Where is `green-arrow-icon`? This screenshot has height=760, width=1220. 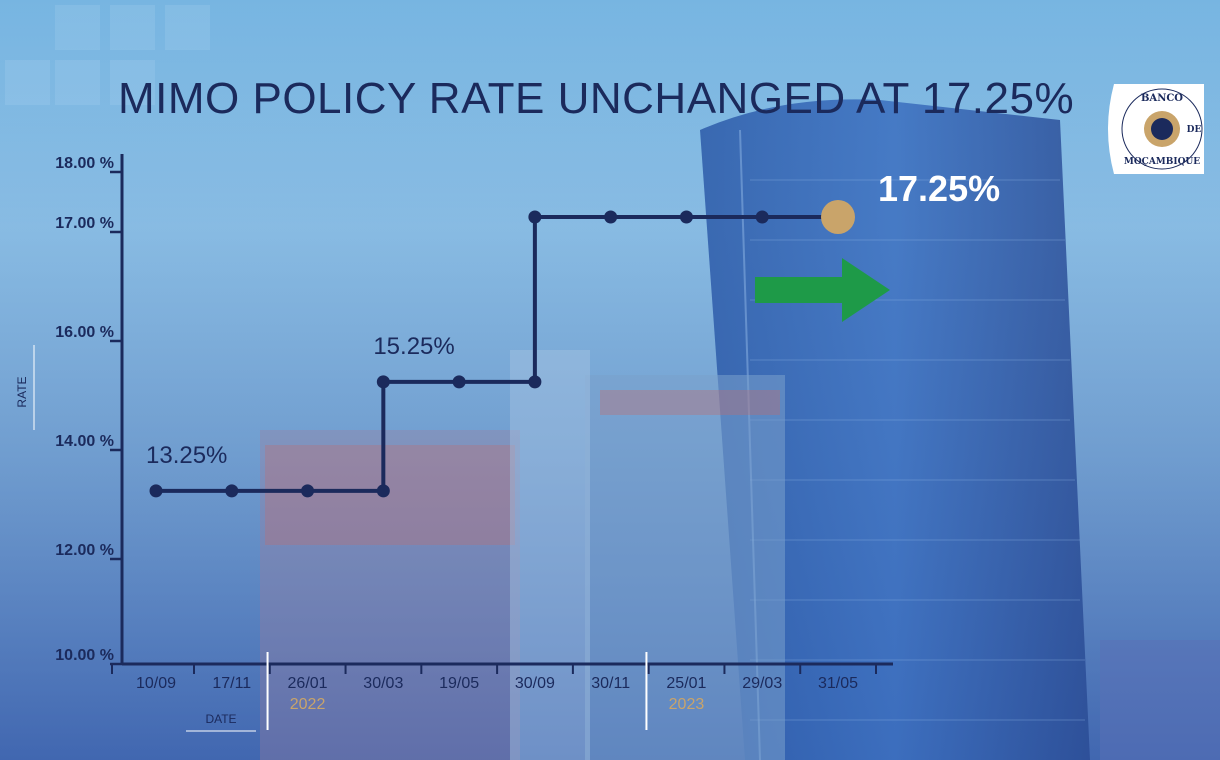
green-arrow-icon is located at coordinates (822, 290).